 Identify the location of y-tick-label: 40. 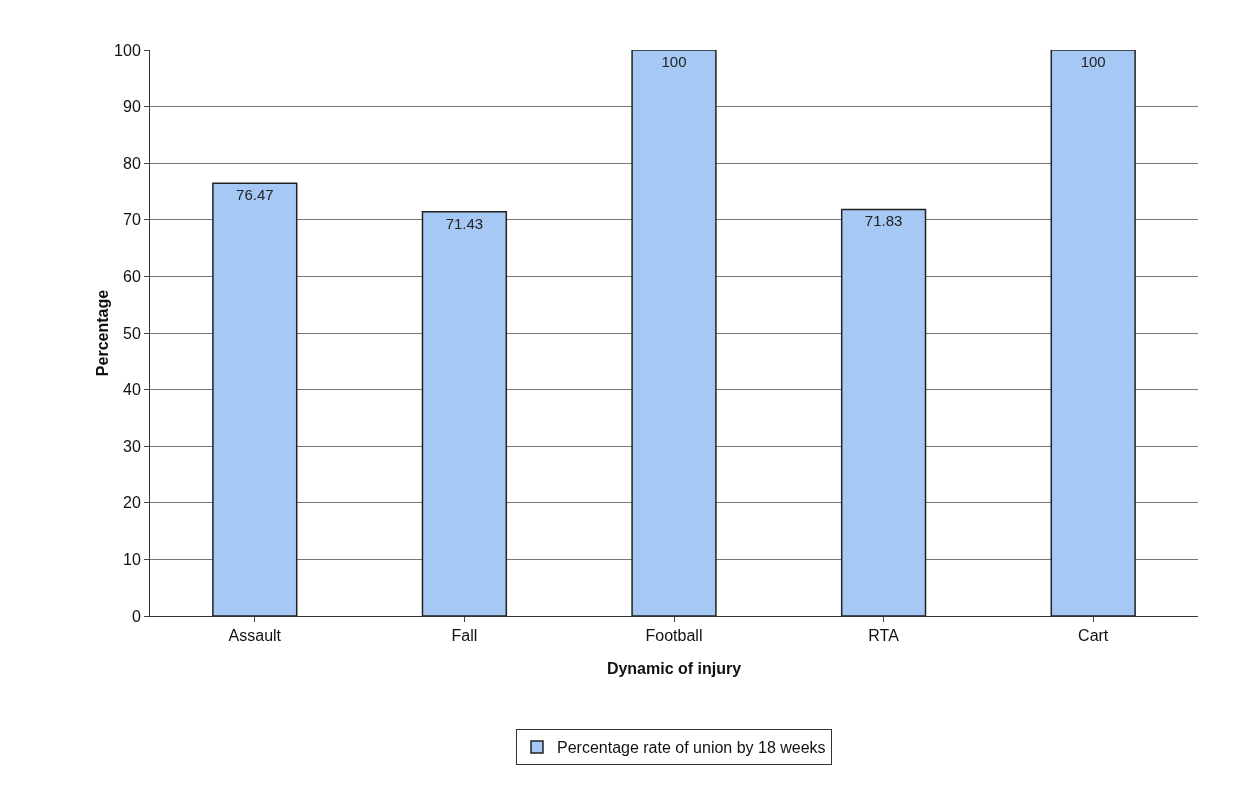
(132, 390).